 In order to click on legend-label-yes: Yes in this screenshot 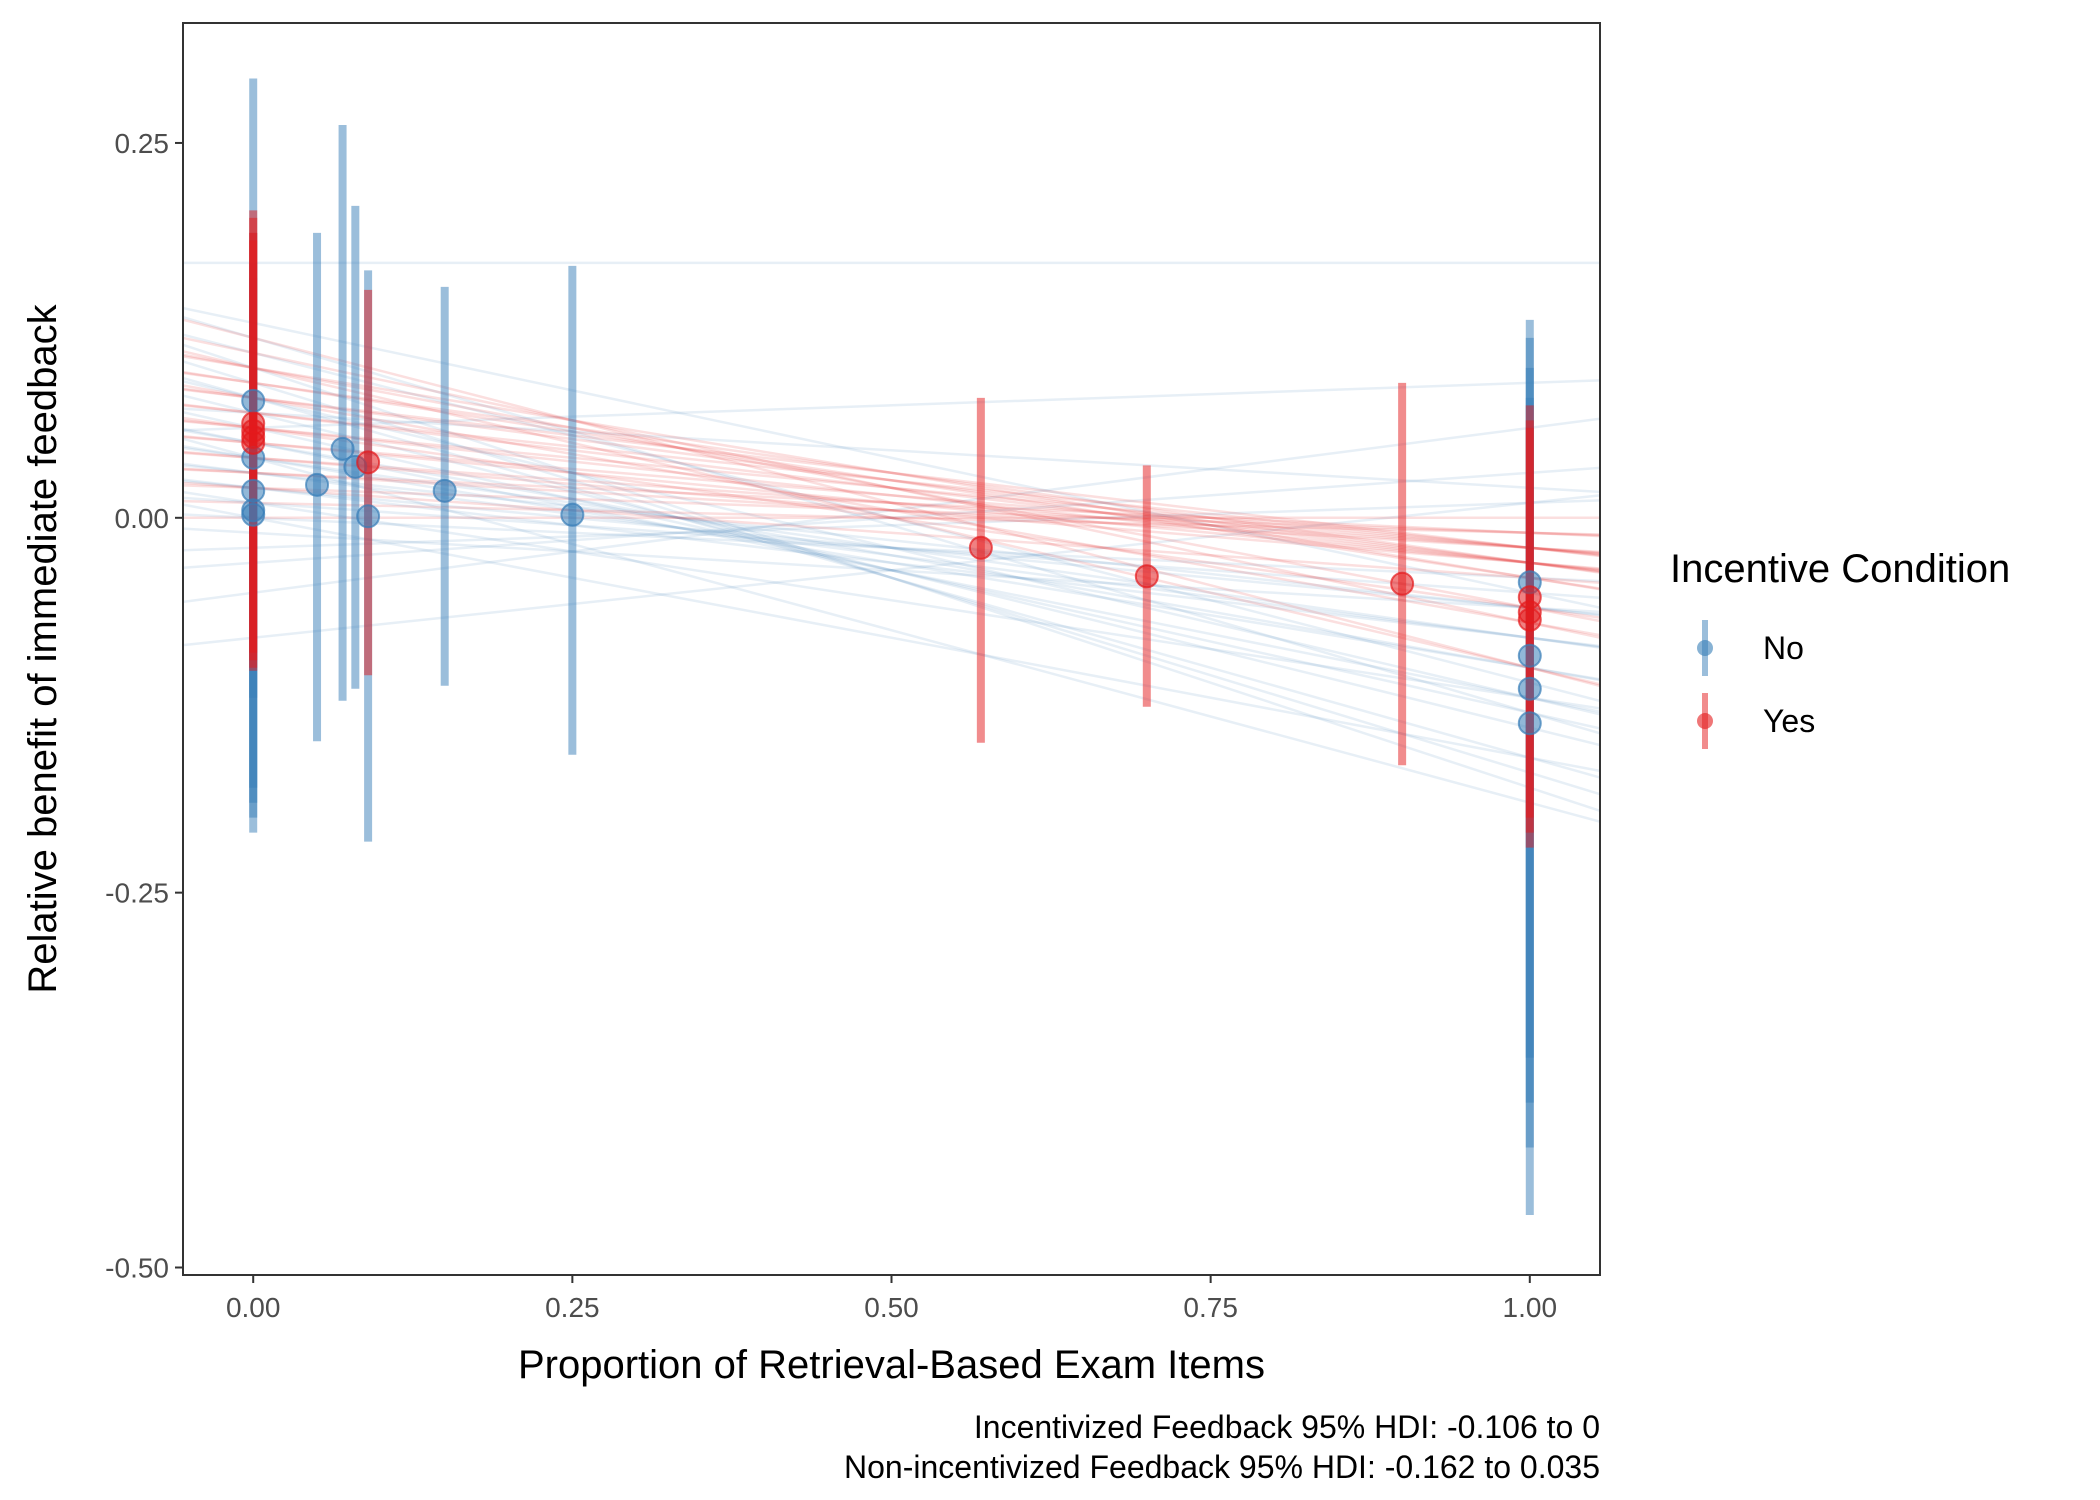, I will do `click(1789, 721)`.